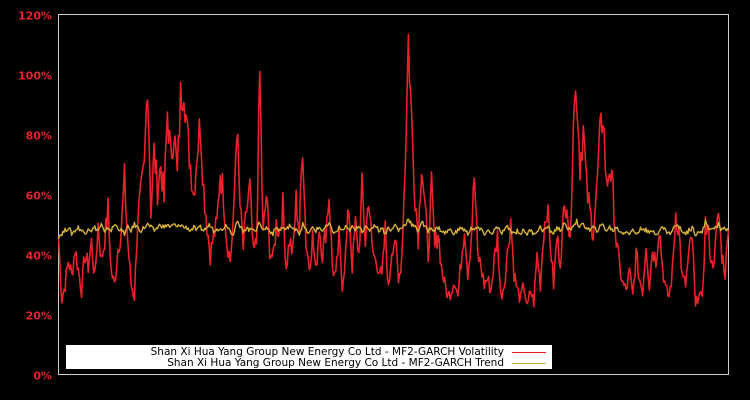 This screenshot has height=400, width=750. What do you see at coordinates (529, 352) in the screenshot?
I see `legend-swatch-volatility` at bounding box center [529, 352].